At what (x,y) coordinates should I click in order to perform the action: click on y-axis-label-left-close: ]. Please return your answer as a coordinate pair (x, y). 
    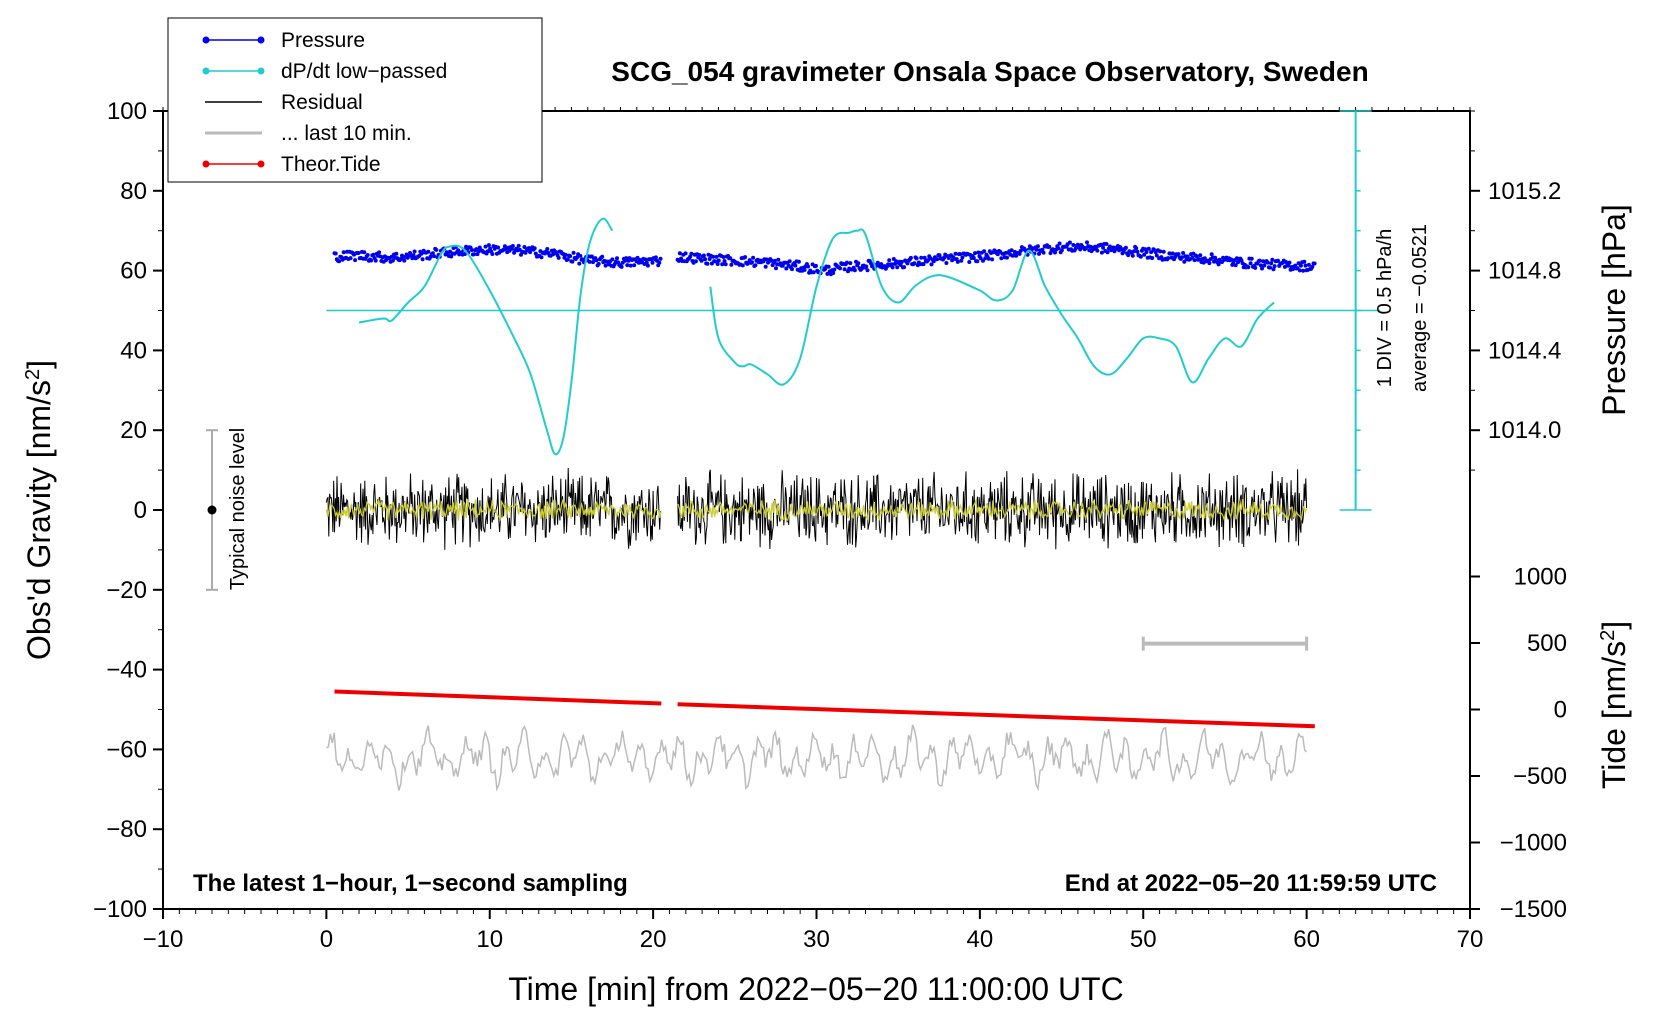
    Looking at the image, I should click on (39, 364).